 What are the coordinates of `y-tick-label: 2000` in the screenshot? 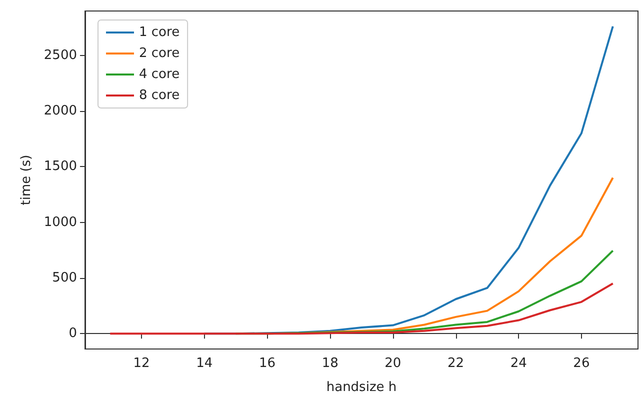 It's located at (60, 110).